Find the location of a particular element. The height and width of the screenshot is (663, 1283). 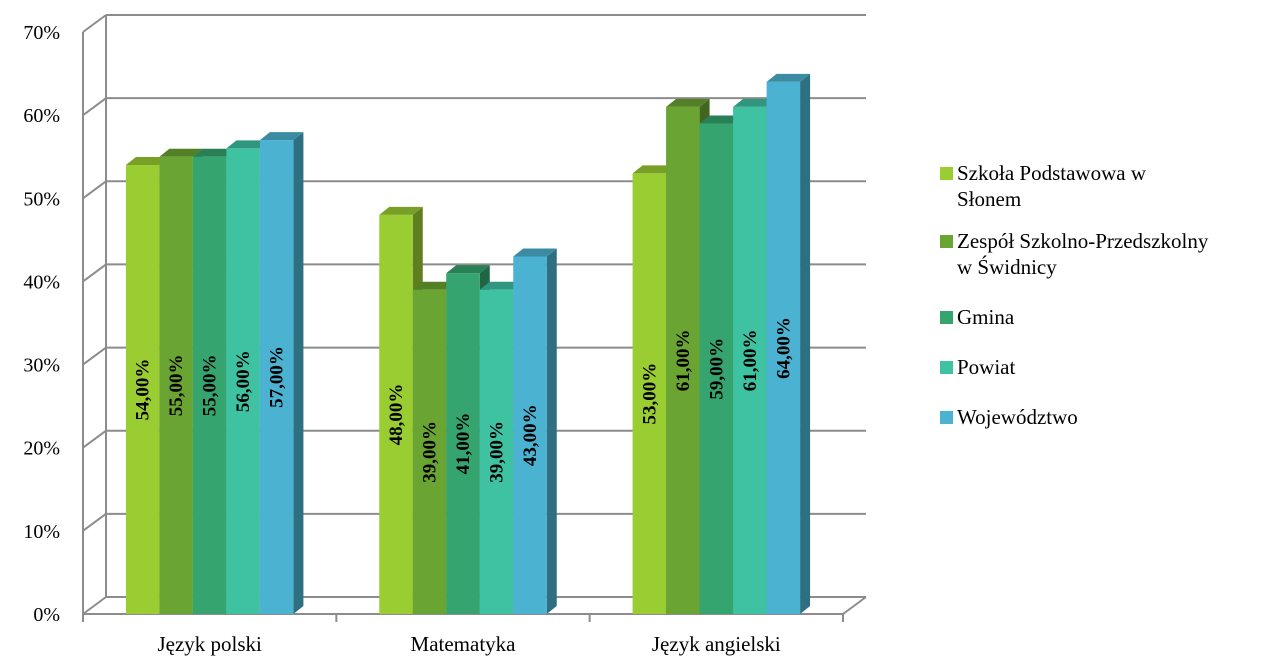

y-tick-label: 20% is located at coordinates (41, 449).